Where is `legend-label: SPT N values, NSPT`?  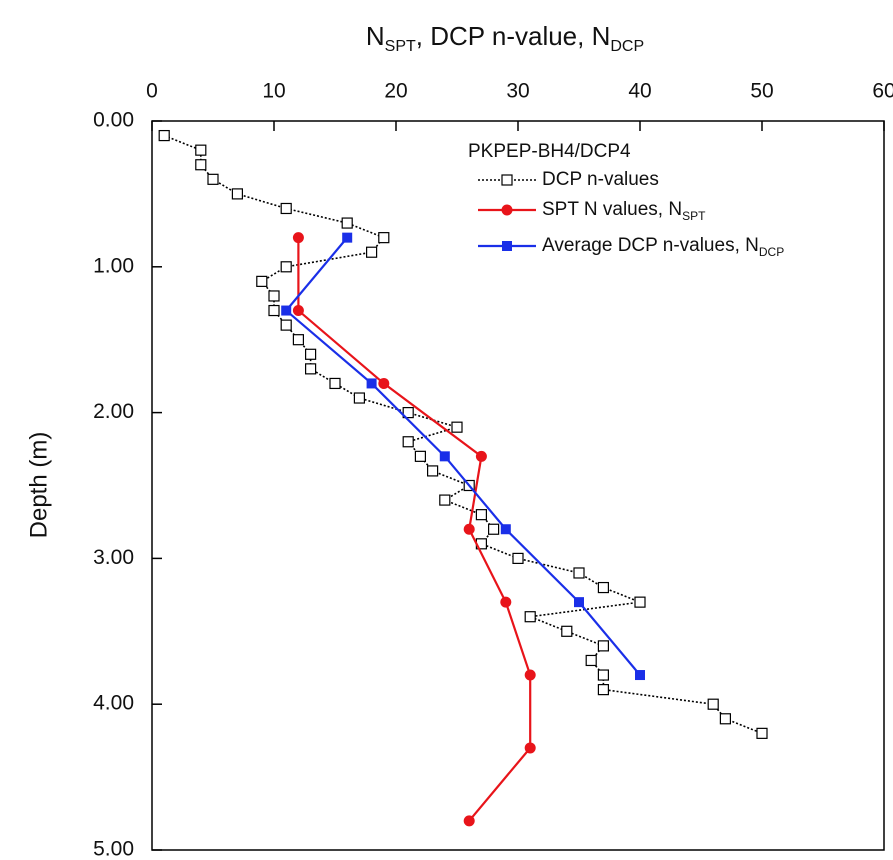
legend-label: SPT N values, NSPT is located at coordinates (624, 211).